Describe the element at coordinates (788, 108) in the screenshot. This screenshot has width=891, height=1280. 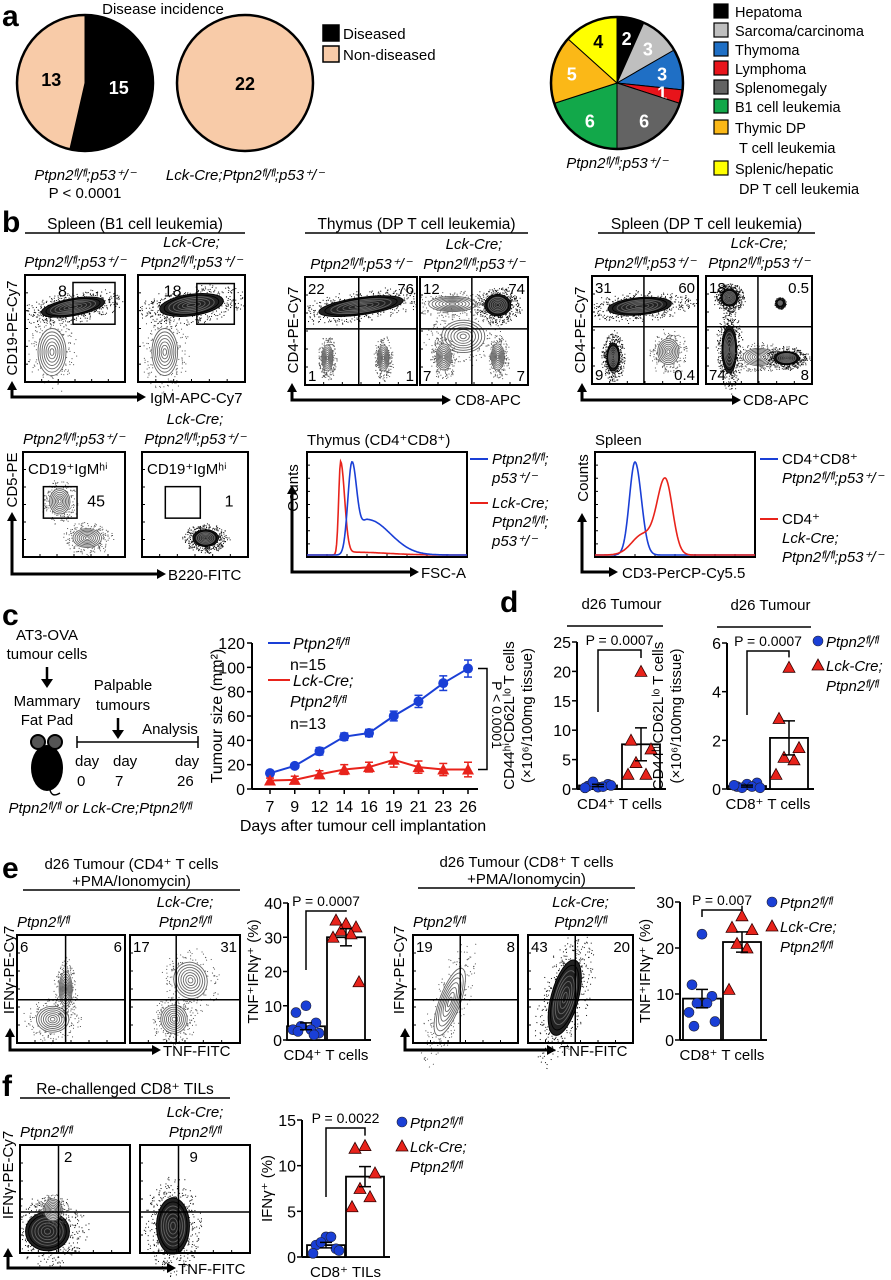
I see `legend-label: B1 cell leukemia` at that location.